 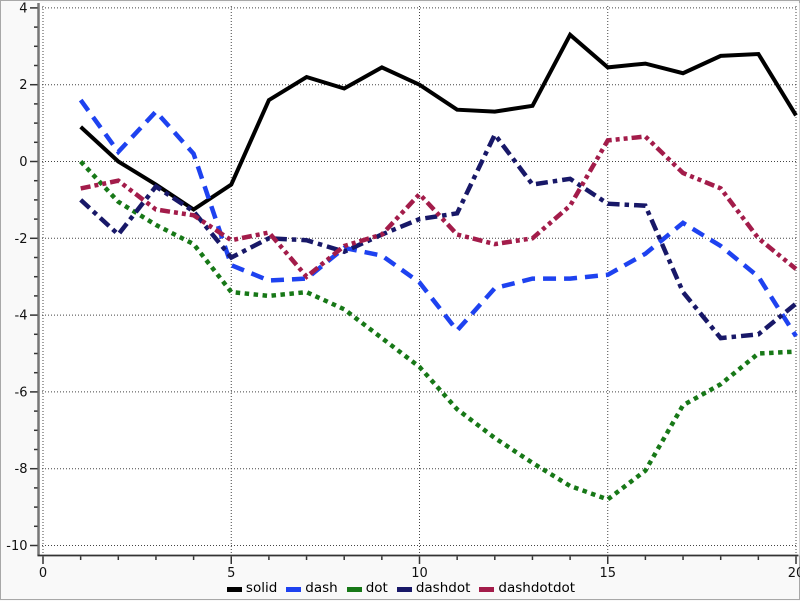 I want to click on legend-item-dashdotdot: dashdotdot, so click(x=527, y=589).